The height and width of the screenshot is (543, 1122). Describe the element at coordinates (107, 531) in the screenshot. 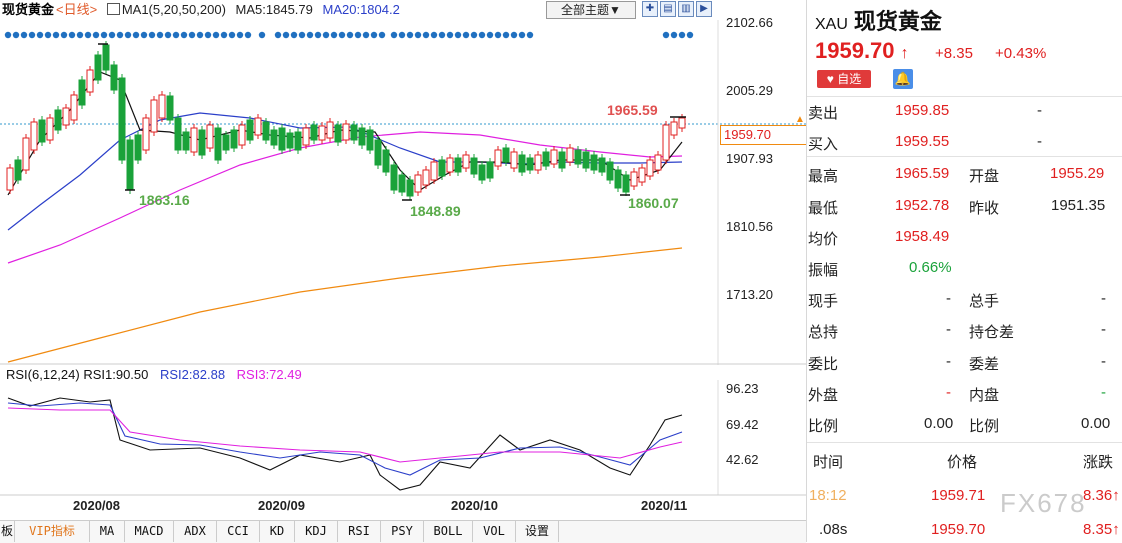

I see `tab-ma: MA` at that location.